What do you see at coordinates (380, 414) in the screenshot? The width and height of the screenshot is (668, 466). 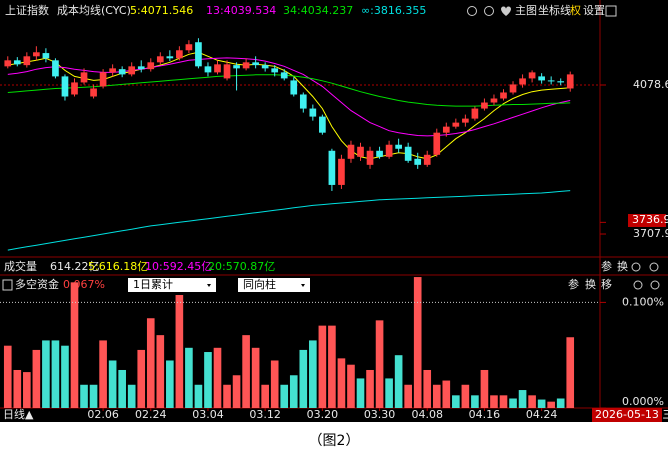 I see `x-tick-label: 03.30` at bounding box center [380, 414].